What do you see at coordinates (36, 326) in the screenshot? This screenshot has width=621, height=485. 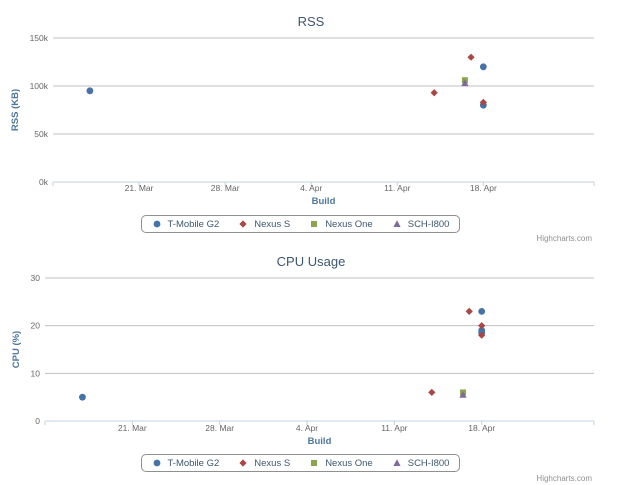 I see `cpu-y-tick-label: 20` at bounding box center [36, 326].